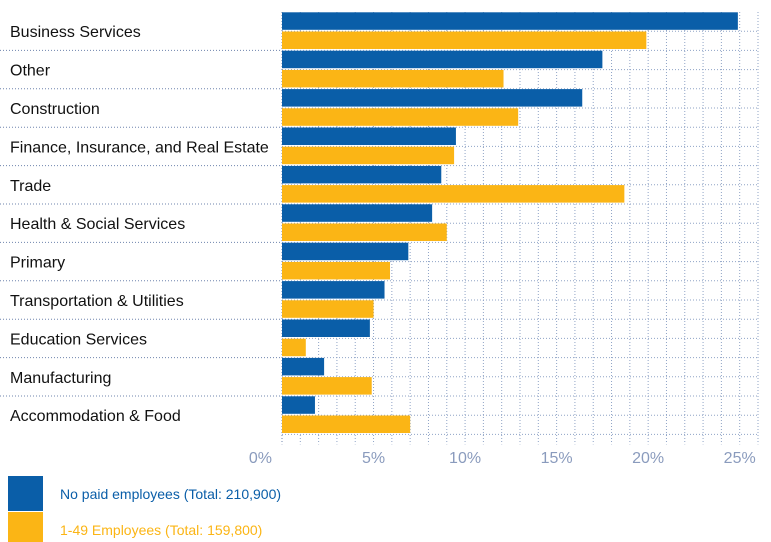  What do you see at coordinates (30, 71) in the screenshot?
I see `category-label: Other` at bounding box center [30, 71].